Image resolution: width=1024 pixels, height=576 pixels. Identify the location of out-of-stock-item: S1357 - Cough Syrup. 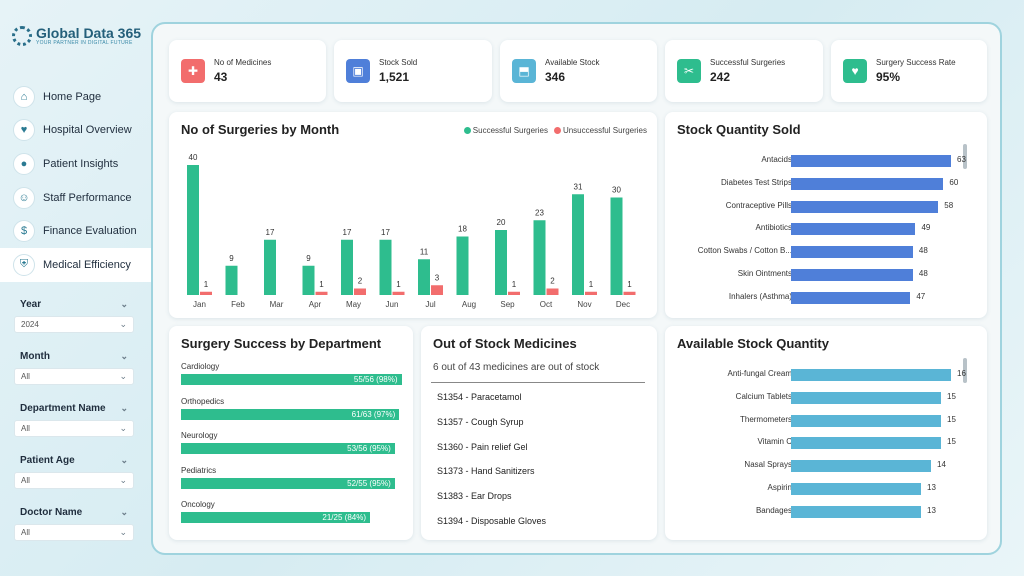
(480, 421).